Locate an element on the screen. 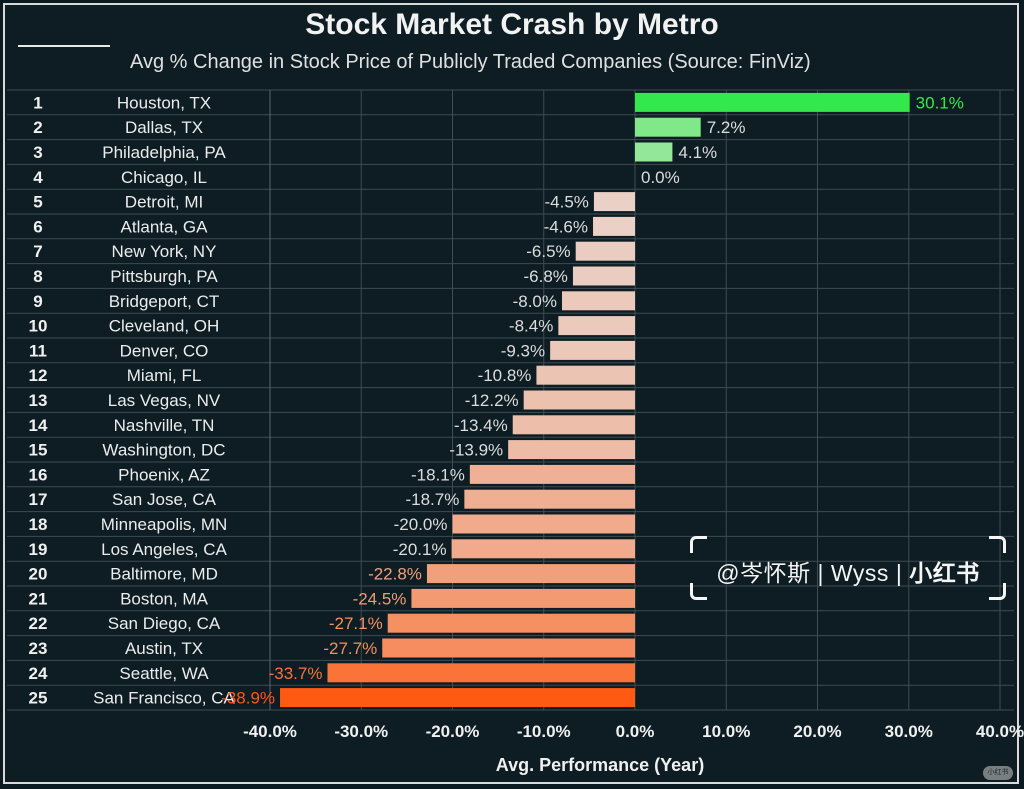 Image resolution: width=1024 pixels, height=789 pixels. category-label: Dallas, TX is located at coordinates (164, 127).